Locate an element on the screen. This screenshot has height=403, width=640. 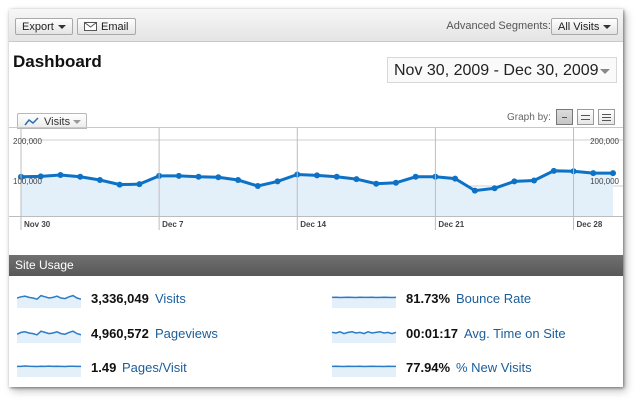
graph-by-day-button is located at coordinates (564, 117).